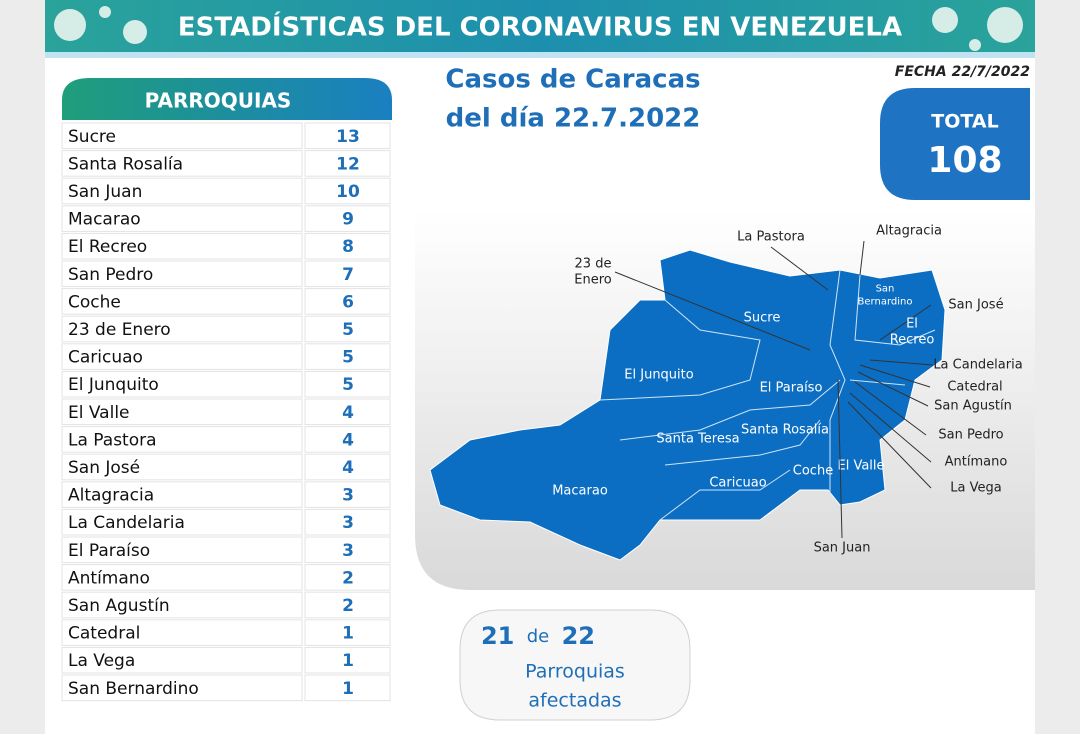 This screenshot has width=1080, height=734. I want to click on map-label: La Vega, so click(975, 488).